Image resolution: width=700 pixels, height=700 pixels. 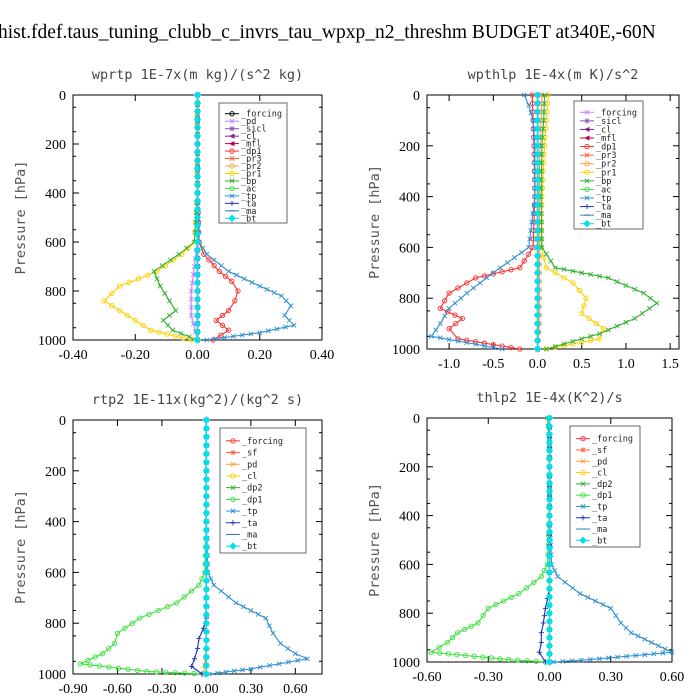 What do you see at coordinates (249, 454) in the screenshot?
I see `legend-label: _sf` at bounding box center [249, 454].